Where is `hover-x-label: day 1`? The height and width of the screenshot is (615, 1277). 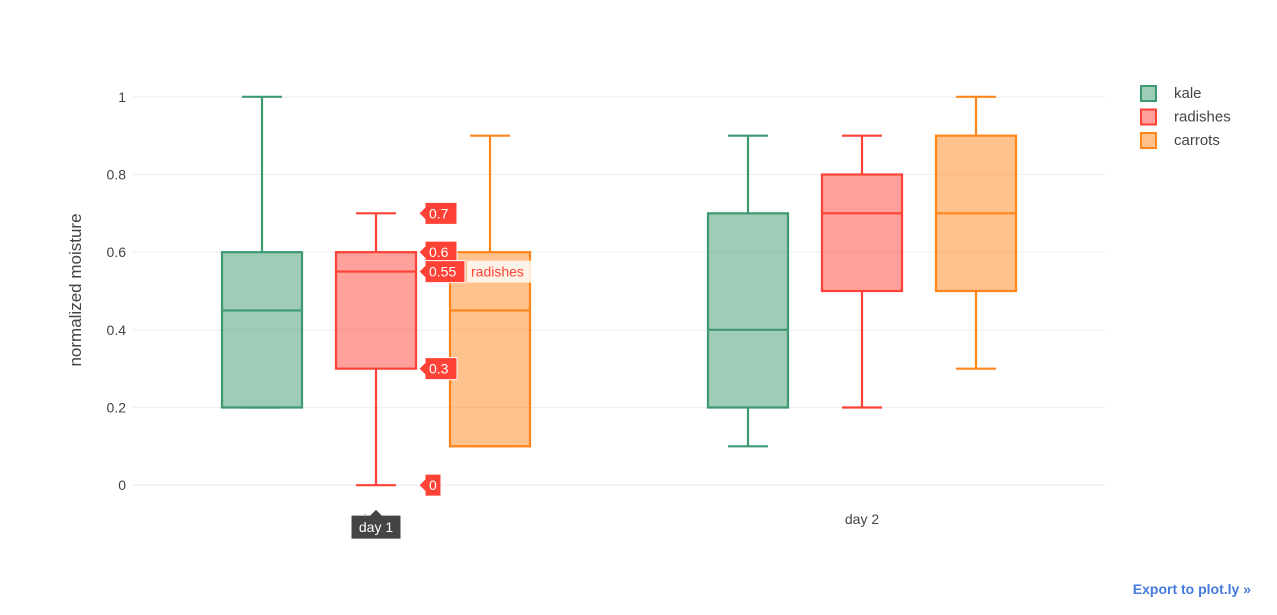 hover-x-label: day 1 is located at coordinates (376, 524).